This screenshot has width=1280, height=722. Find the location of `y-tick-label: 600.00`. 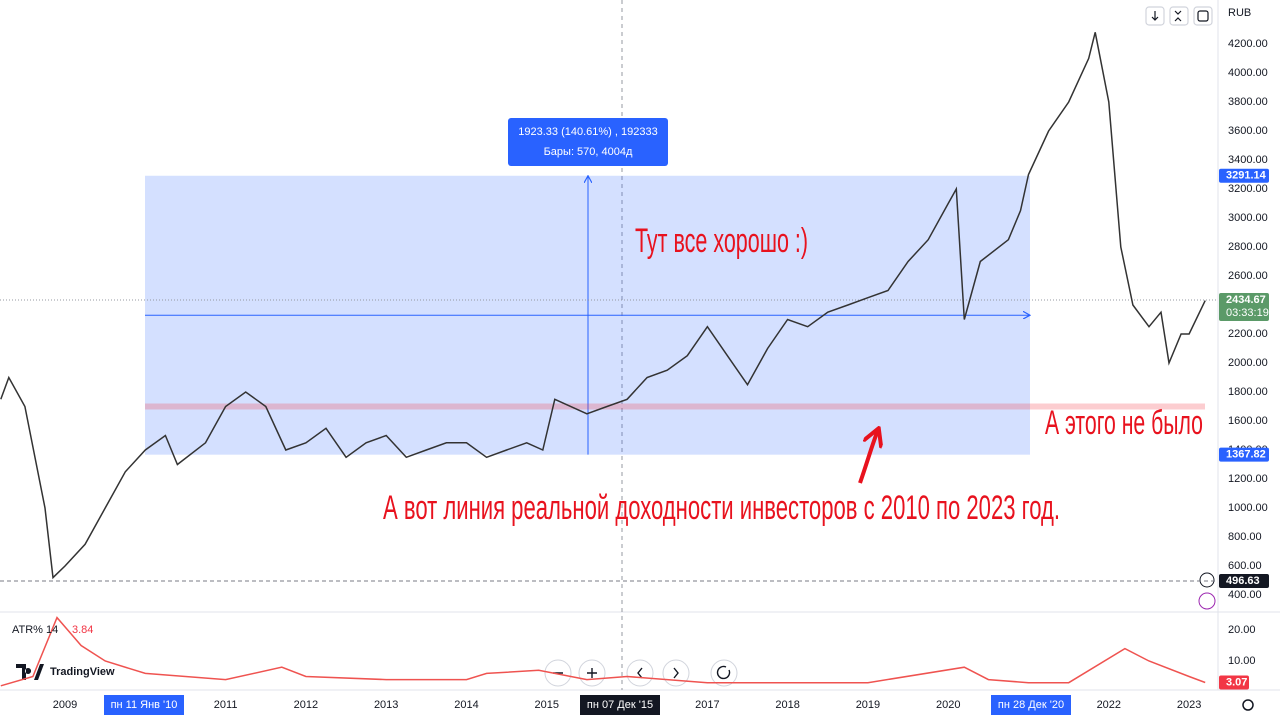

y-tick-label: 600.00 is located at coordinates (1245, 566).